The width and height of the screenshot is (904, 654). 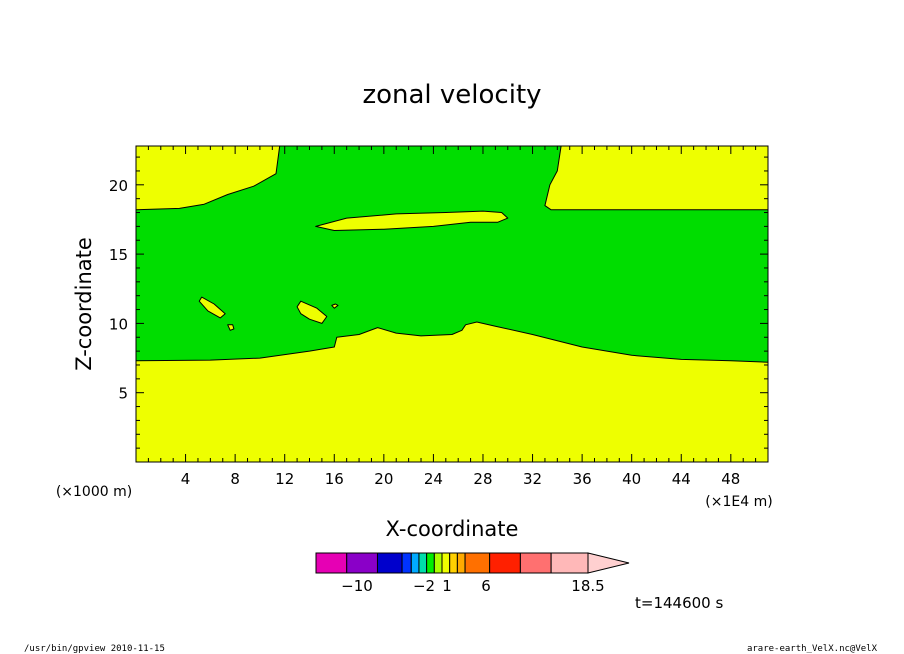 I want to click on x-axis-label: X-coordinate, so click(x=452, y=529).